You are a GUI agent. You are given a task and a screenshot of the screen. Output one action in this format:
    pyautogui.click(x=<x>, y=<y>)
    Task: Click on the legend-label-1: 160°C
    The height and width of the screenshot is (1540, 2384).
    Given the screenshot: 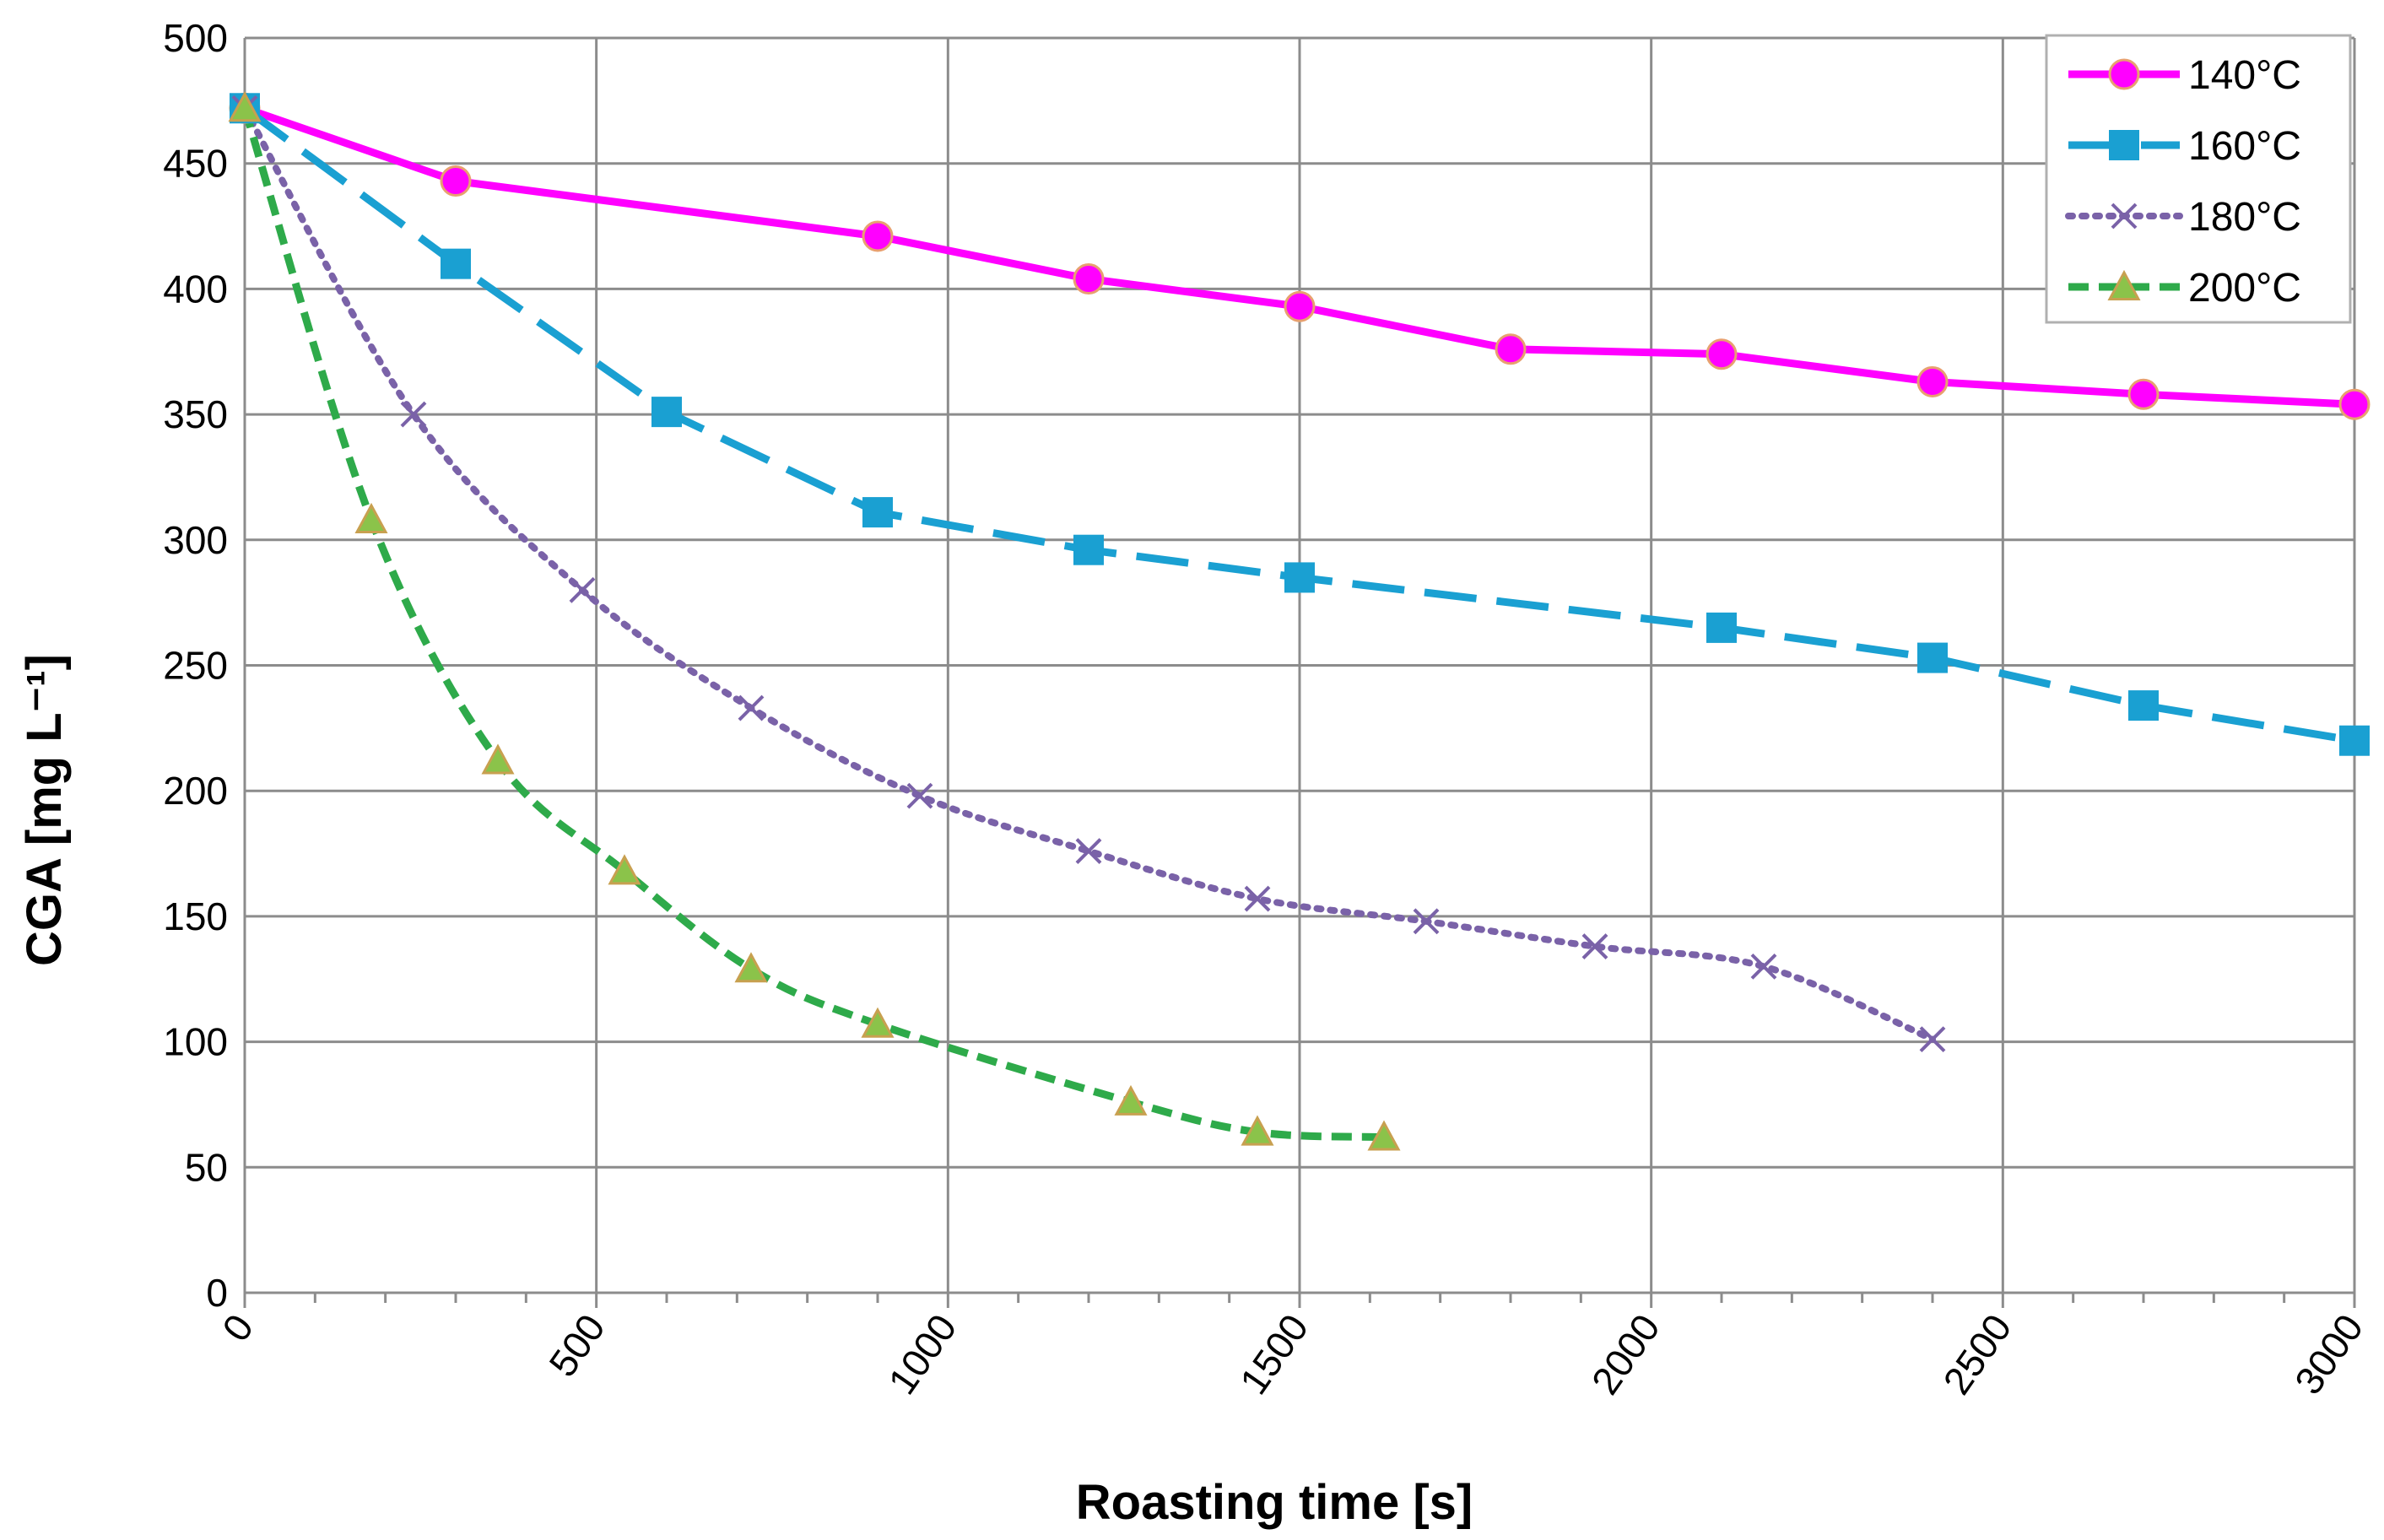 What is the action you would take?
    pyautogui.click(x=2244, y=146)
    